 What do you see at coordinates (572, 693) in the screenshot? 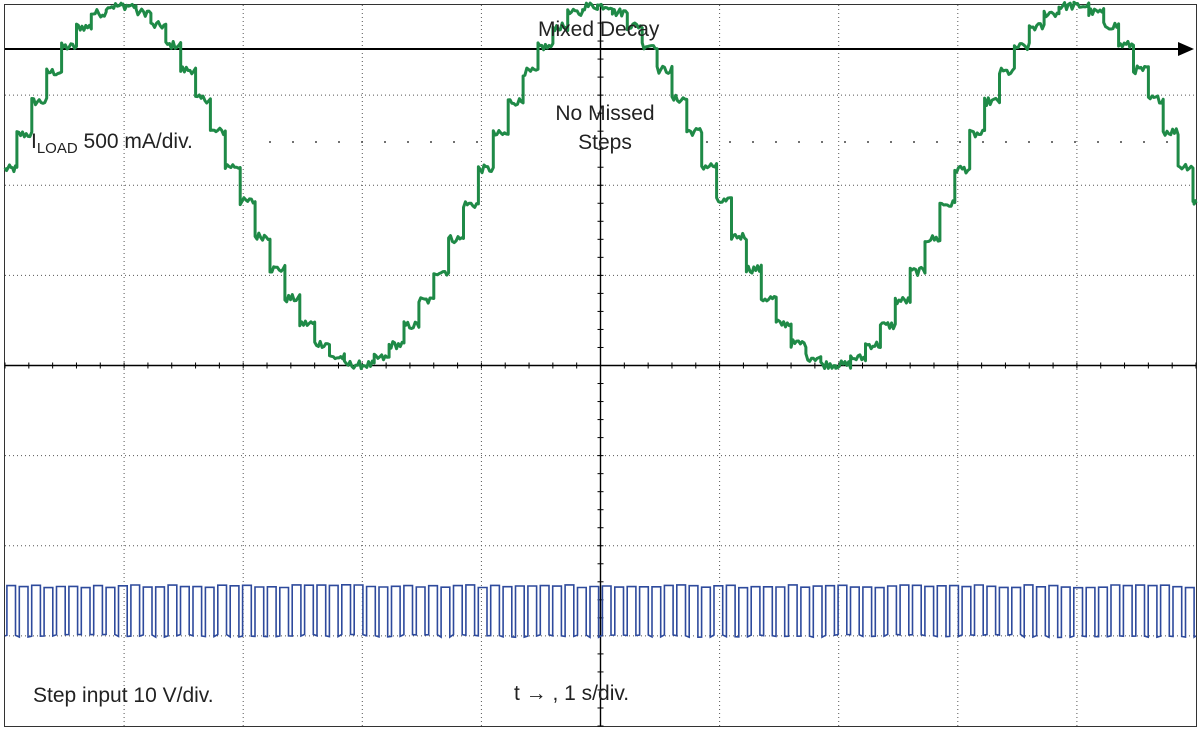
I see `x-axis-label: t → , 1 s/div.` at bounding box center [572, 693].